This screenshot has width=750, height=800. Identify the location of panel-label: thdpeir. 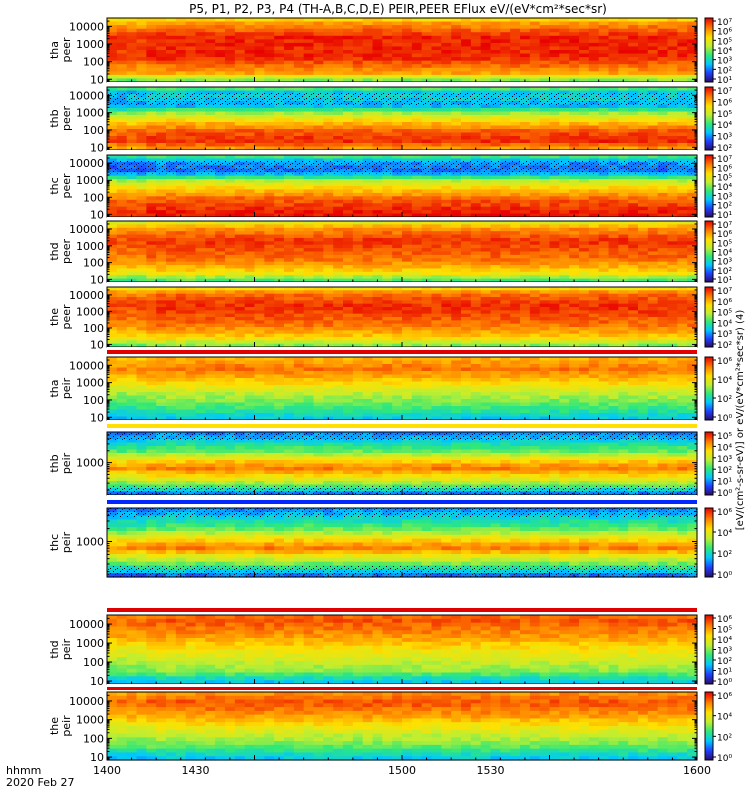
(60, 649).